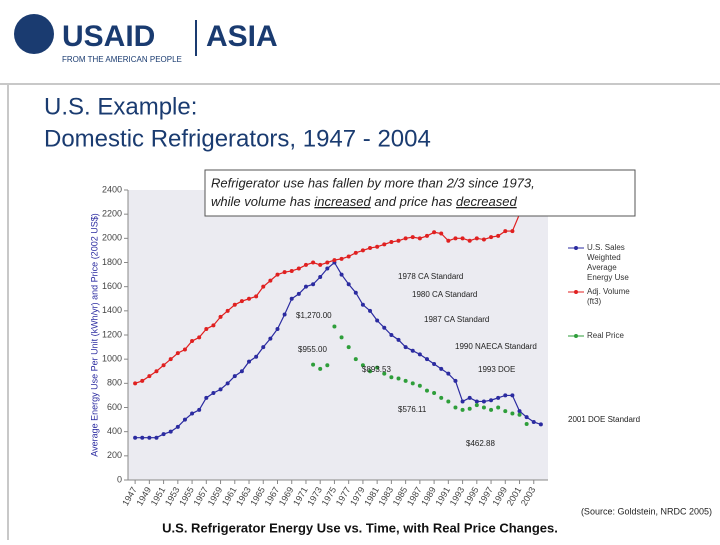 This screenshot has width=720, height=545. What do you see at coordinates (480, 443) in the screenshot?
I see `annotation: $462.88` at bounding box center [480, 443].